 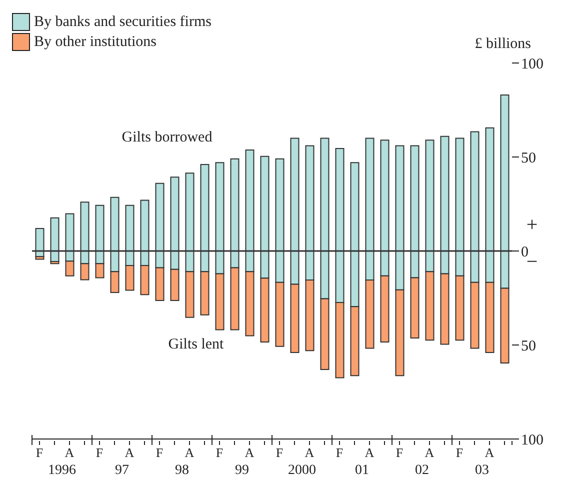 What do you see at coordinates (362, 470) in the screenshot?
I see `text: 01` at bounding box center [362, 470].